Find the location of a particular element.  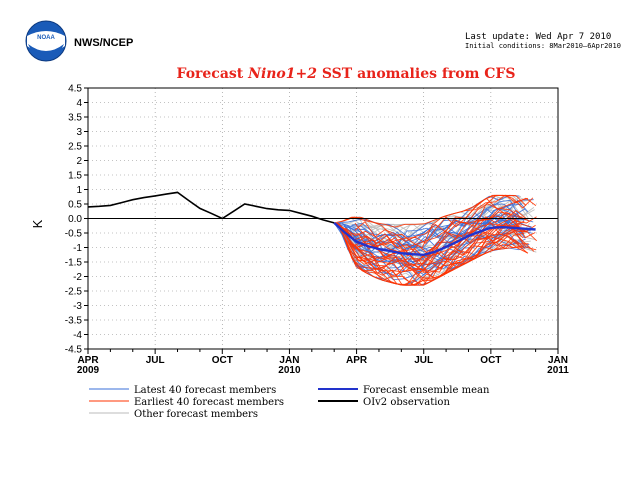

last-update-text: Last update: Wed Apr 7 2010 is located at coordinates (538, 37).